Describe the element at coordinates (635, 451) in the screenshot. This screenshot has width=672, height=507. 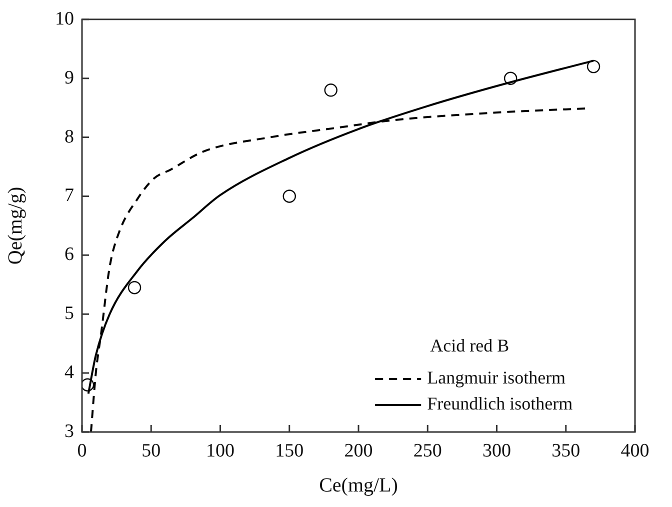
I see `x-tick-label: 400` at that location.